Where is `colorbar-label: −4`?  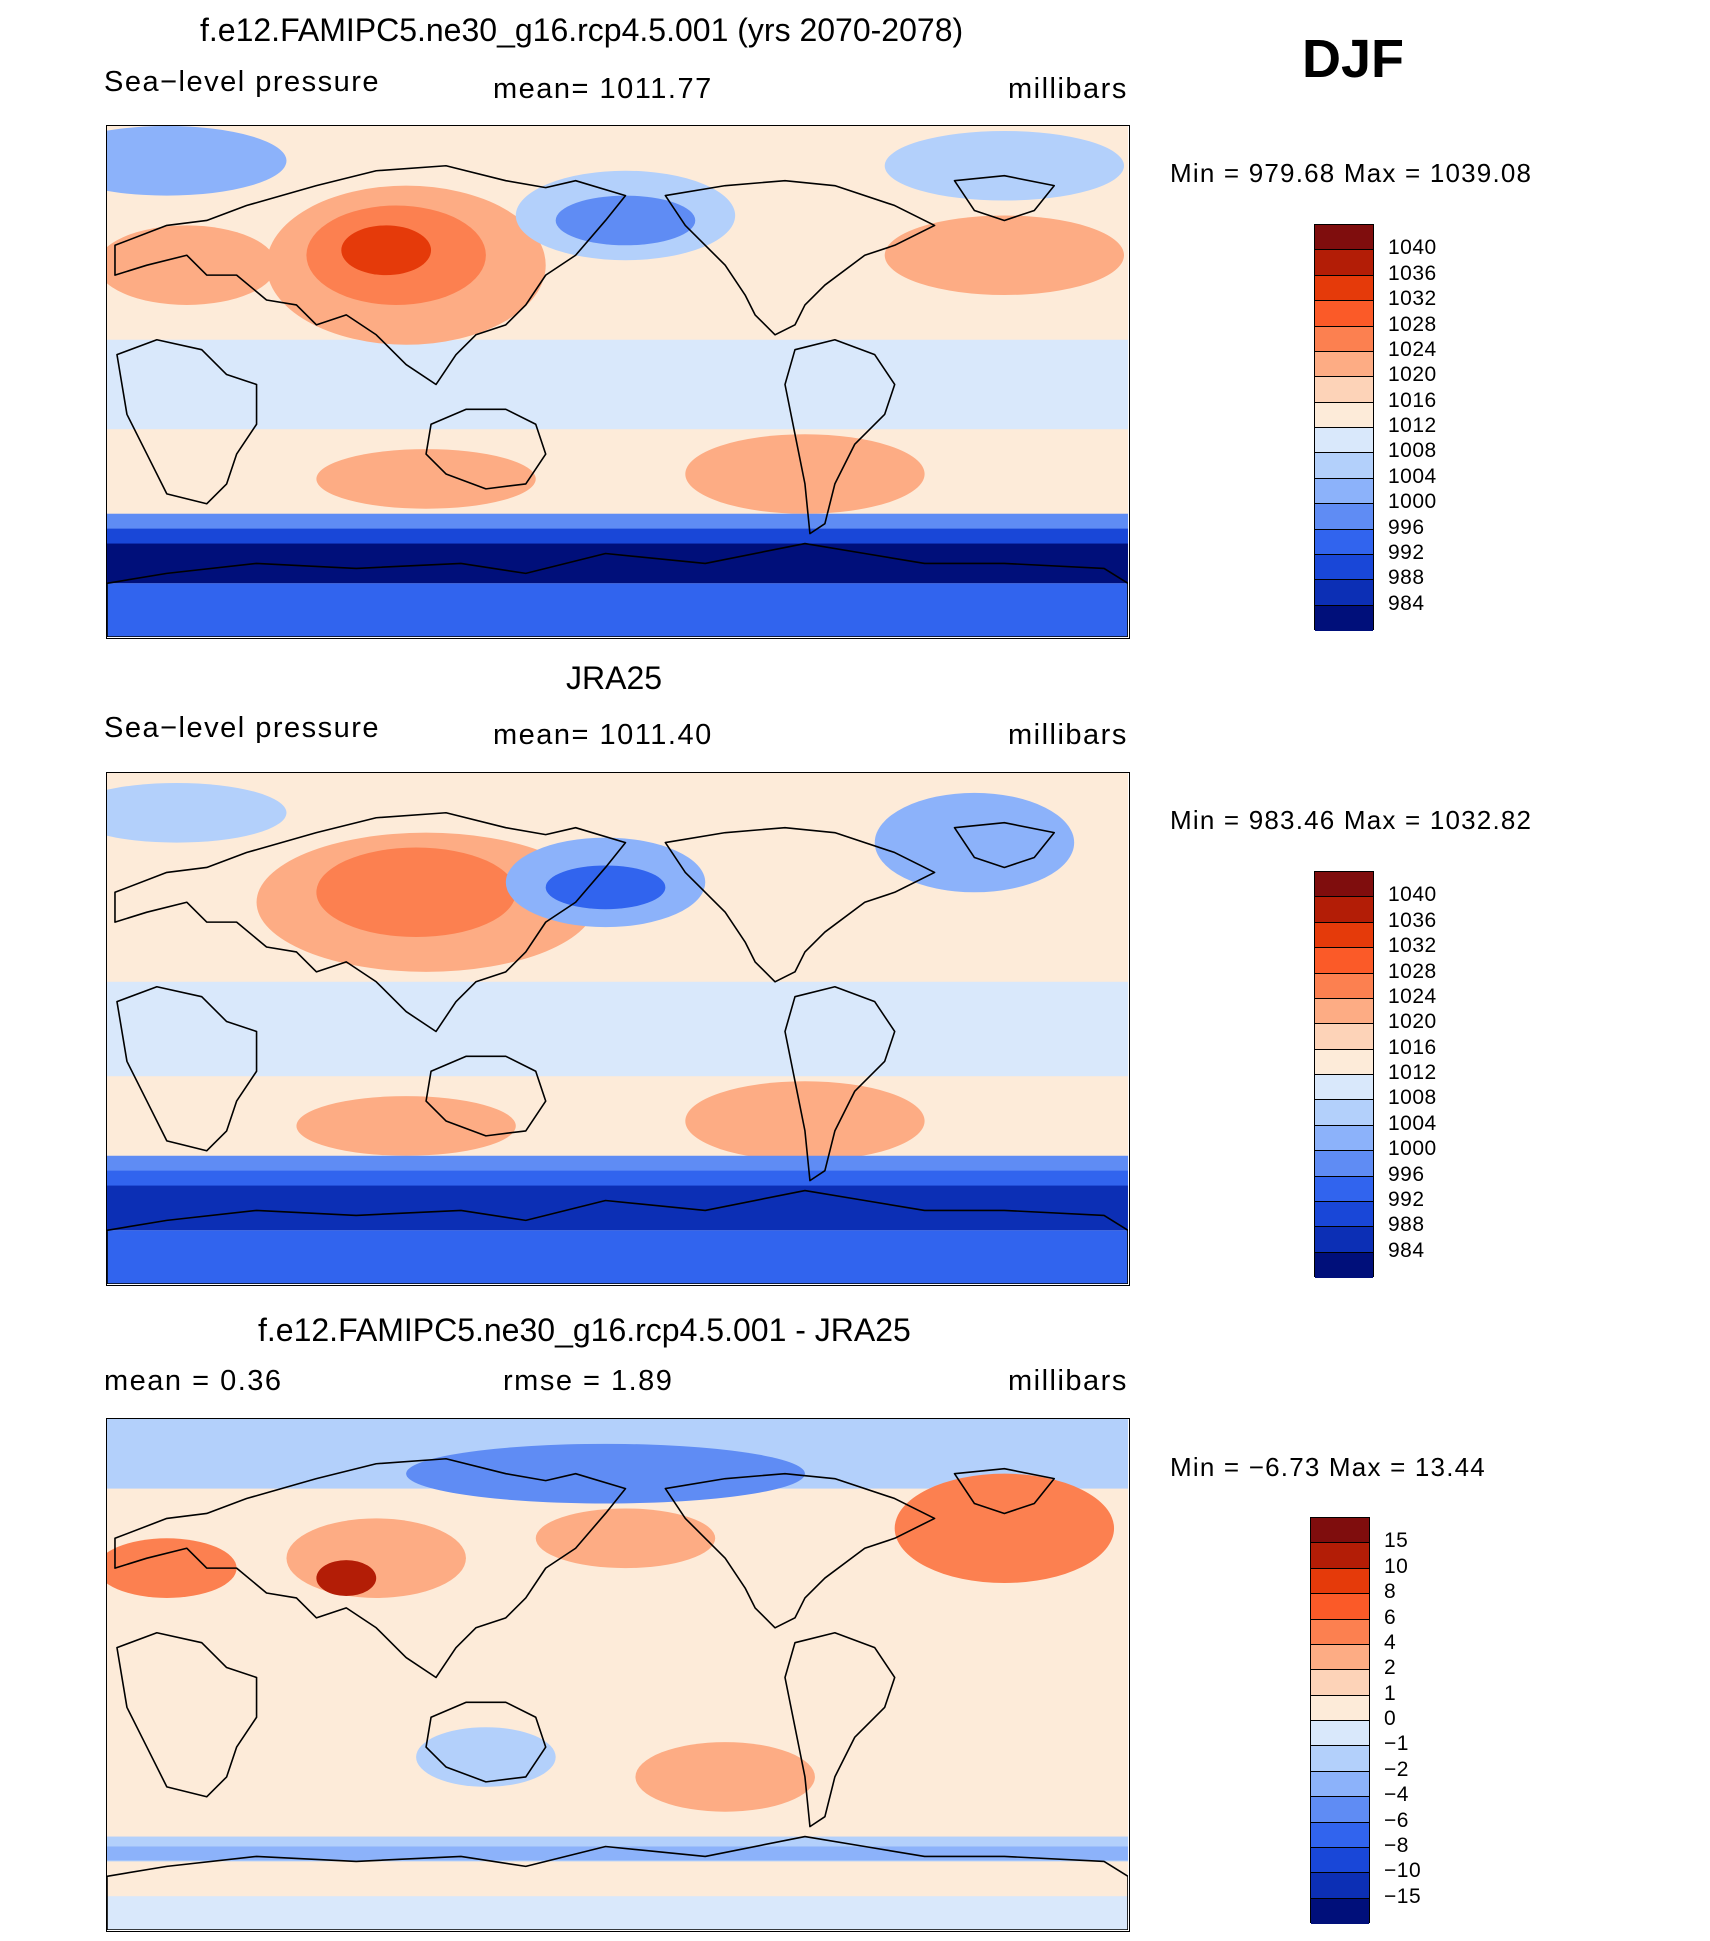
colorbar-label: −4 is located at coordinates (1396, 1795).